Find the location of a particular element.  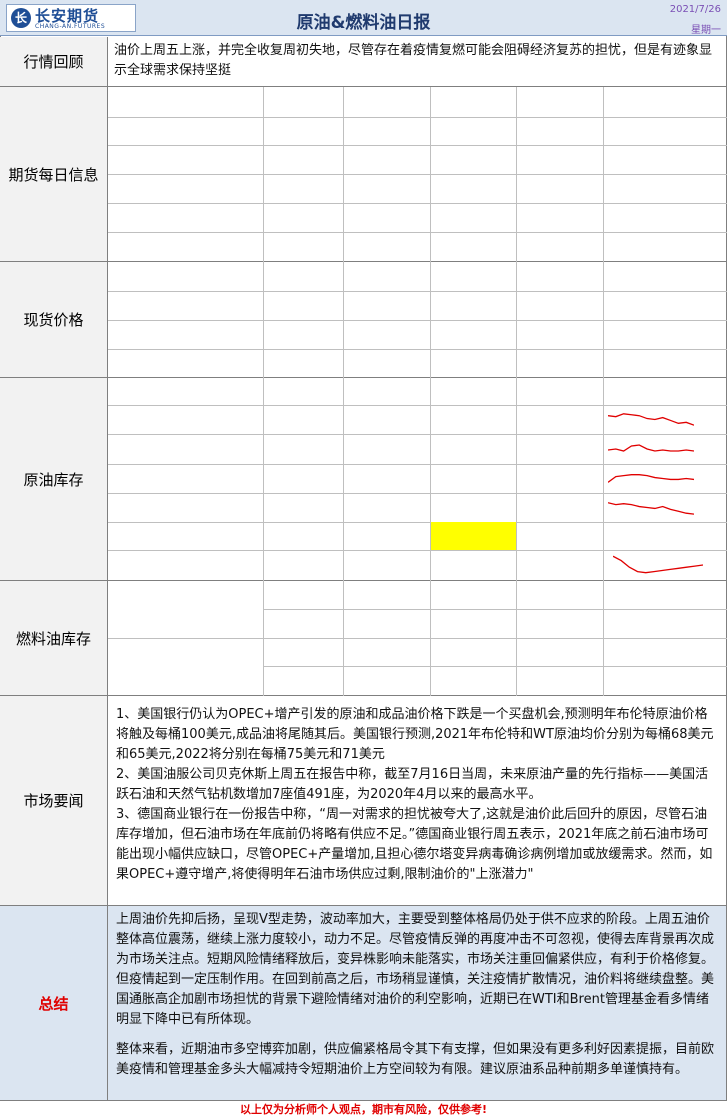

inventory-weekly-change is located at coordinates (559, 507).